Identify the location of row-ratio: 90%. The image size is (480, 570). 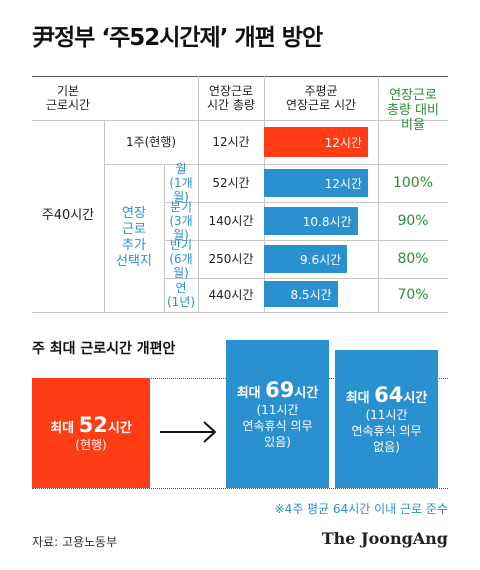
(413, 221).